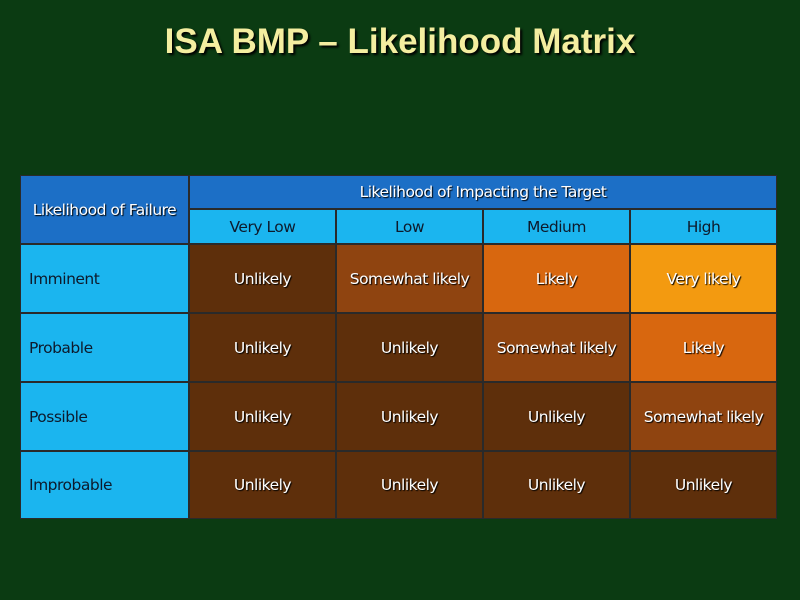 The height and width of the screenshot is (600, 800). I want to click on column-header: High, so click(703, 226).